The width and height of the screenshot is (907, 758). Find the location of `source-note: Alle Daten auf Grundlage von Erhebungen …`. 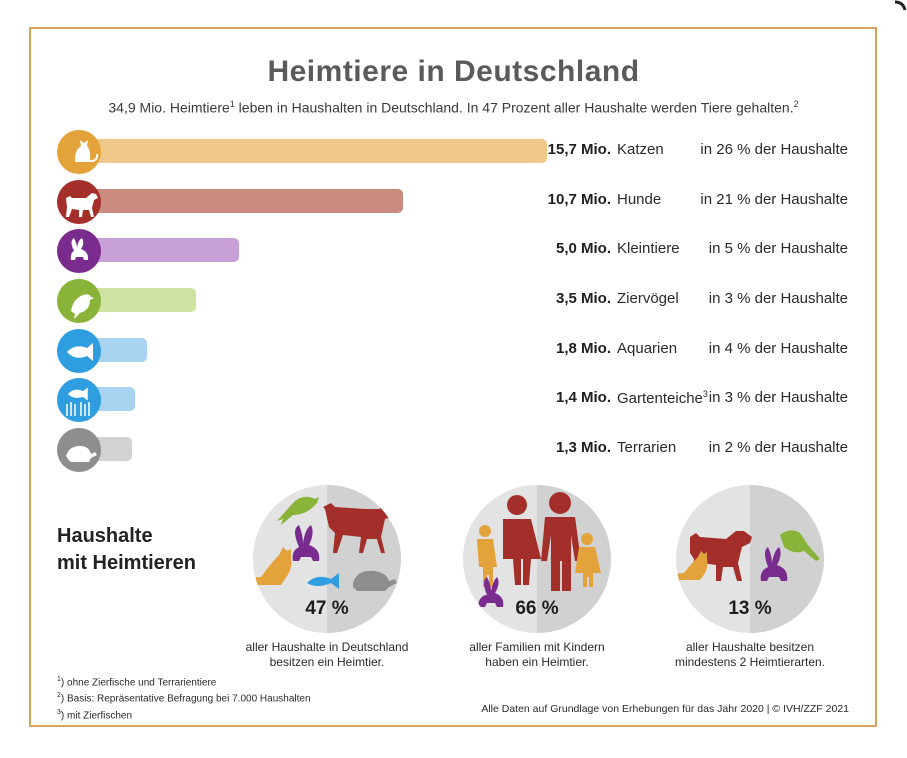

source-note: Alle Daten auf Grundlage von Erhebungen … is located at coordinates (665, 709).